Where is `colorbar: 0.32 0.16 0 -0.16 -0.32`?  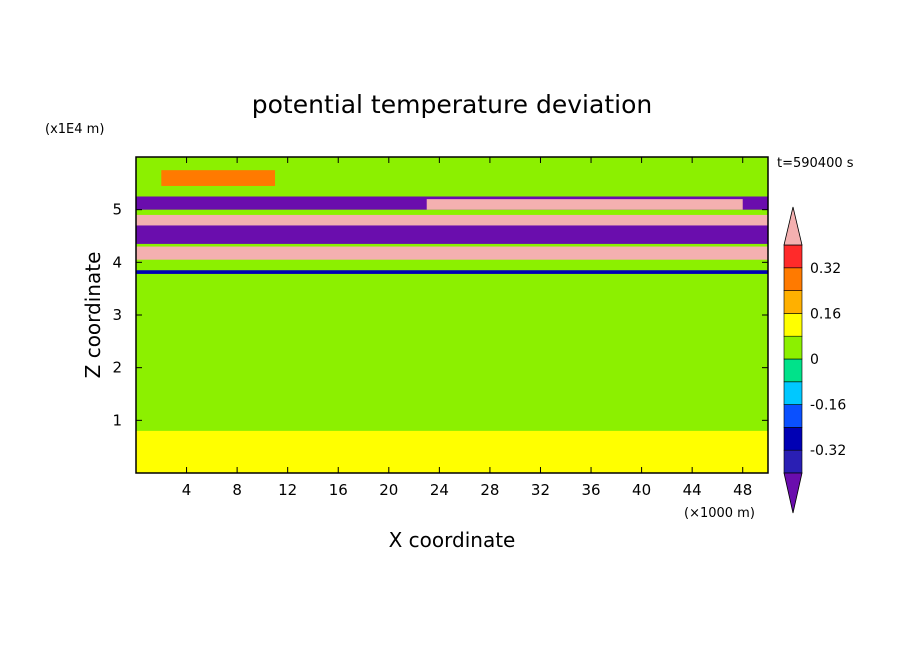
colorbar: 0.32 0.16 0 -0.16 -0.32 is located at coordinates (814, 360).